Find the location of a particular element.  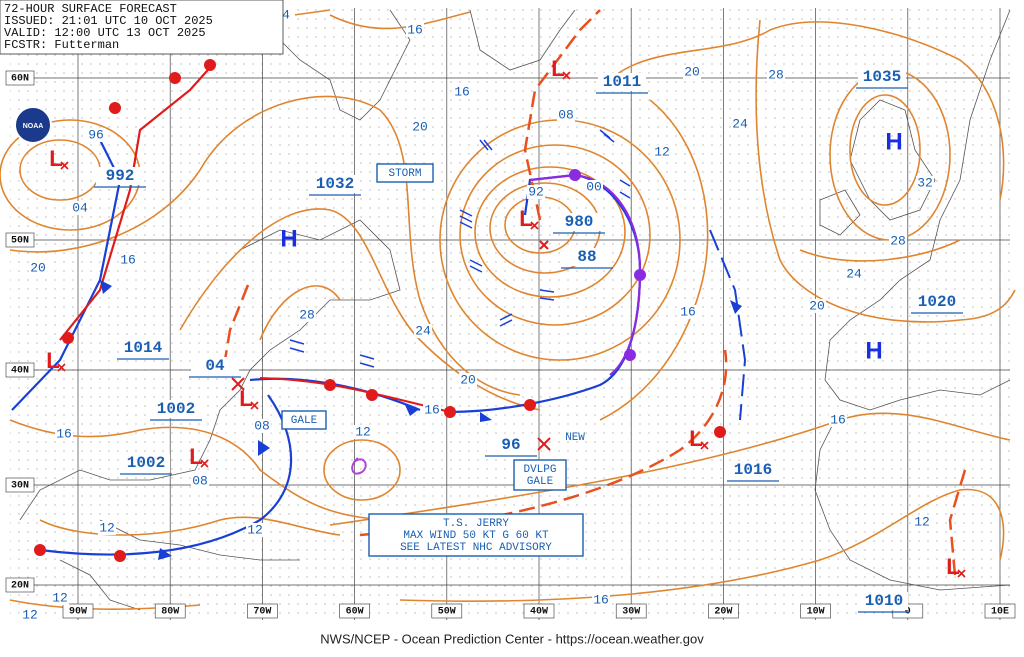

isobar-label: 4 is located at coordinates (286, 14).